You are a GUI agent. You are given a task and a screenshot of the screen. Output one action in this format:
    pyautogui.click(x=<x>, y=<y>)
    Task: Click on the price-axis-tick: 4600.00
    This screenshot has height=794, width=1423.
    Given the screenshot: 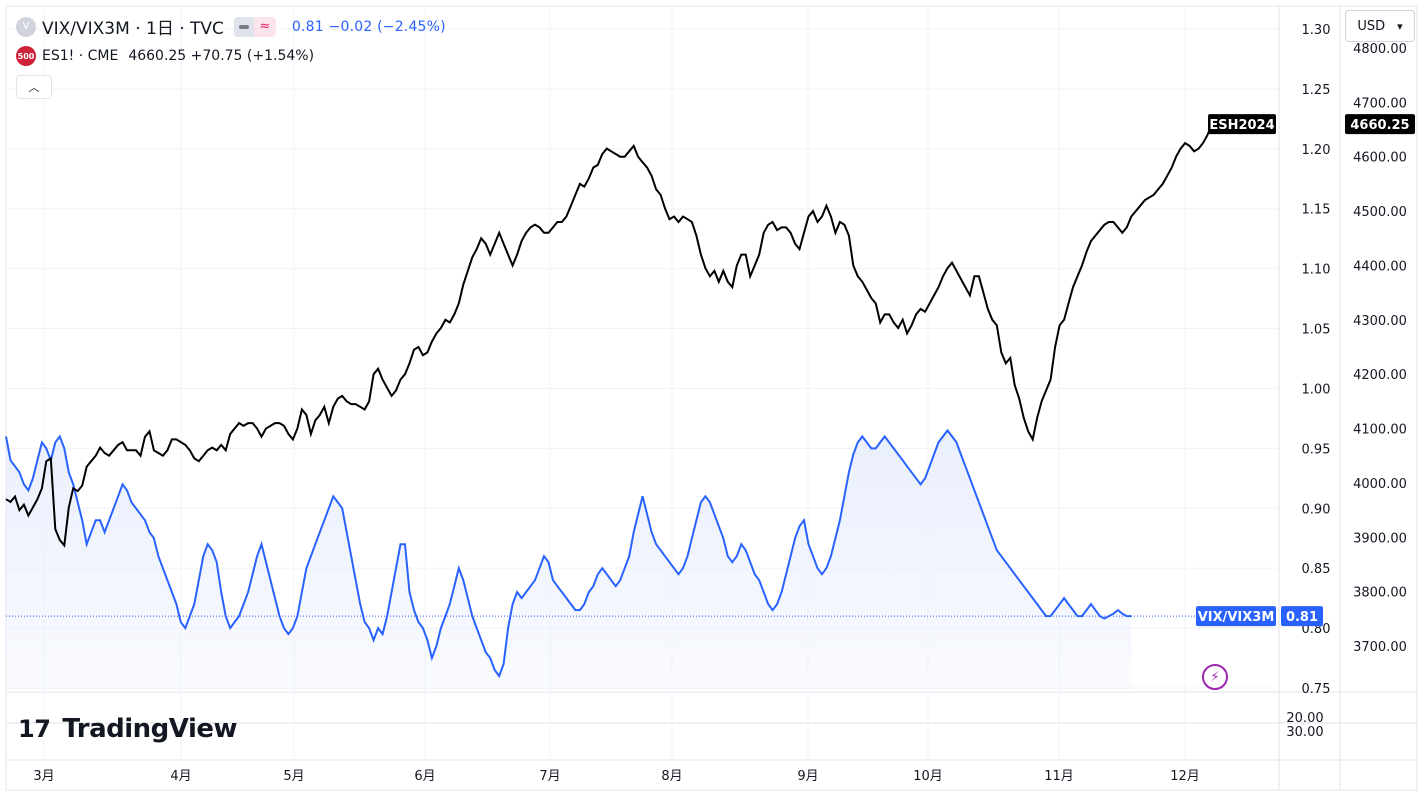 What is the action you would take?
    pyautogui.click(x=1380, y=158)
    